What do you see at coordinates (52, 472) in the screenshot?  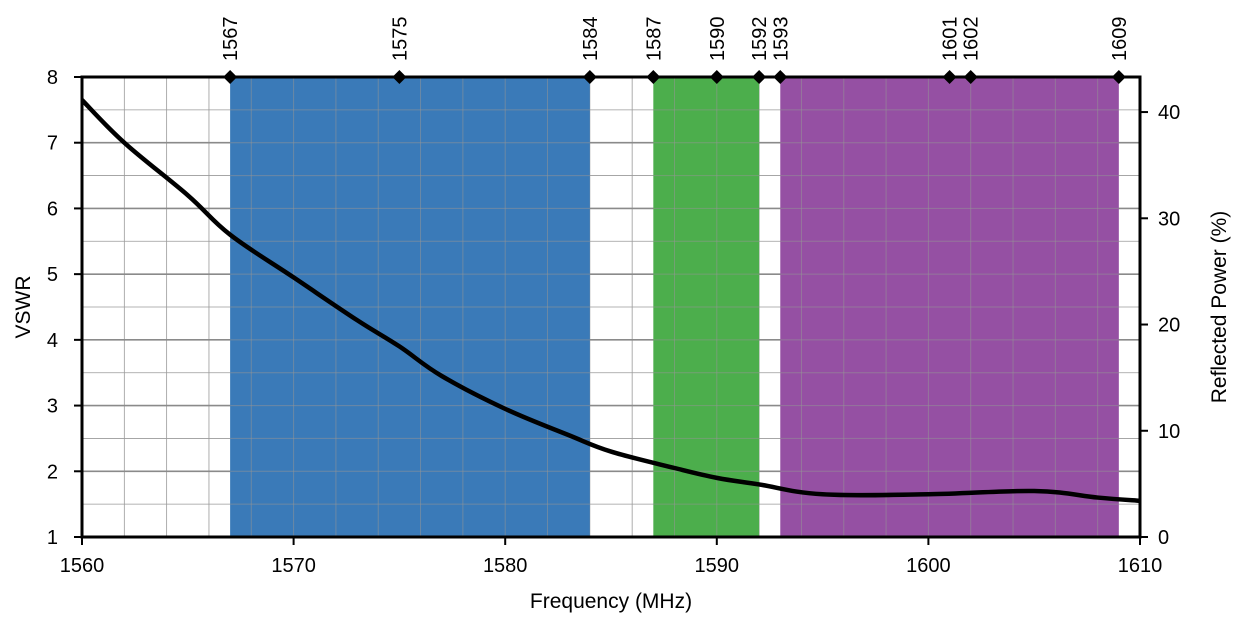 I see `y-tick-label: 2` at bounding box center [52, 472].